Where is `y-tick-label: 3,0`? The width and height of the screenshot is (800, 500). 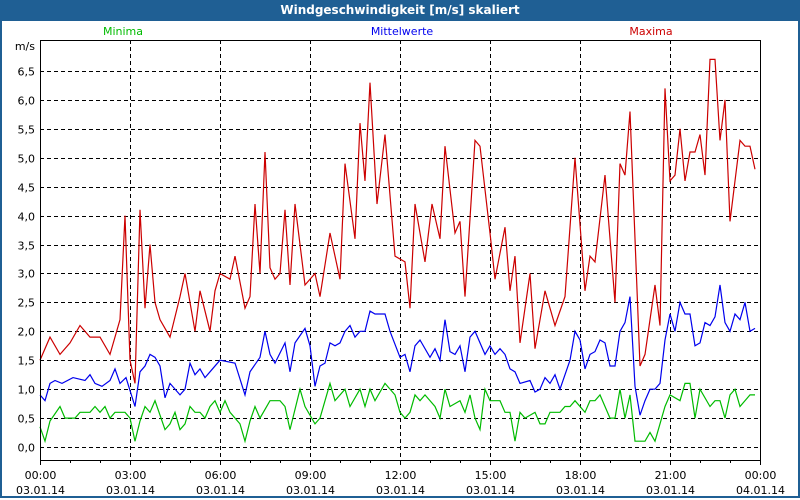
y-tick-label: 3,0 is located at coordinates (27, 274).